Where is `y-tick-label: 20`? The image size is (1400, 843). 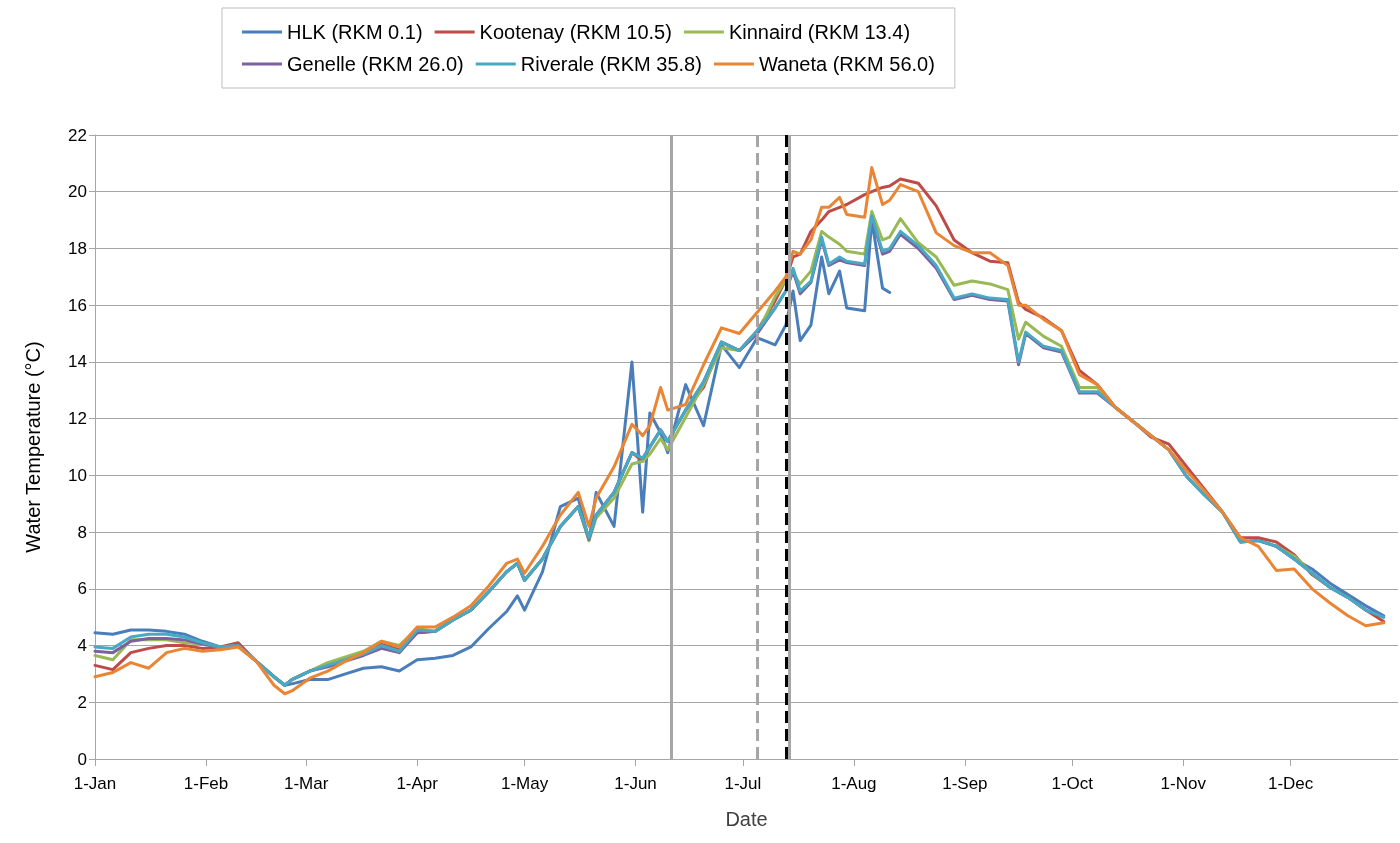
y-tick-label: 20 is located at coordinates (77, 192).